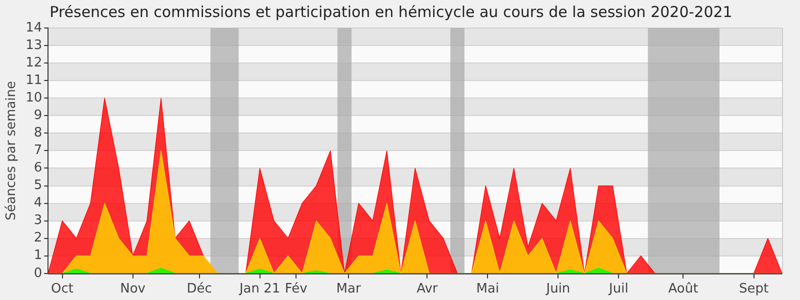 This screenshot has height=300, width=800. I want to click on x-tick-label: Juil, so click(618, 289).